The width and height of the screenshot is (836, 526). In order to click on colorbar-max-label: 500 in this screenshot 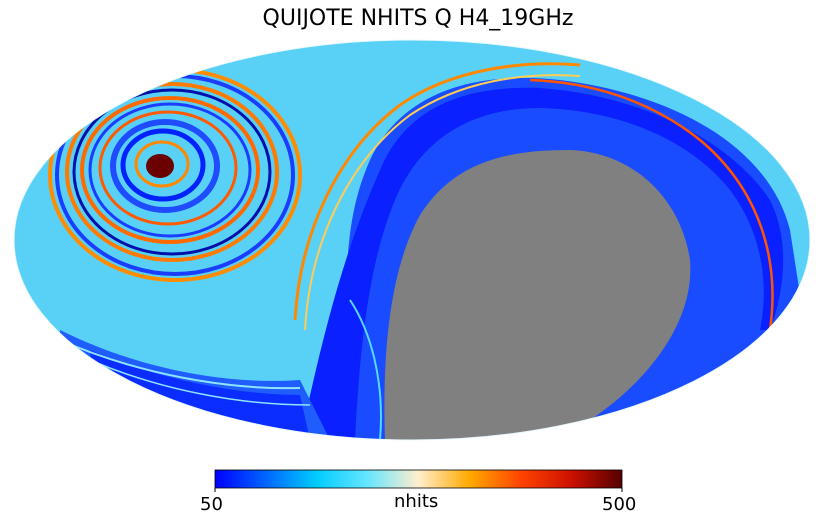, I will do `click(619, 504)`.